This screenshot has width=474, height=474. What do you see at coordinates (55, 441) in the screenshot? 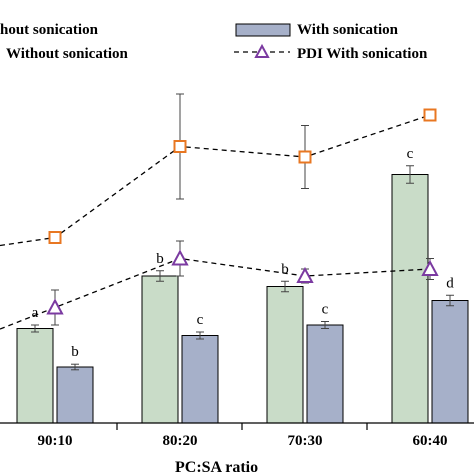
I see `x-tick-label: 90:10` at bounding box center [55, 441].